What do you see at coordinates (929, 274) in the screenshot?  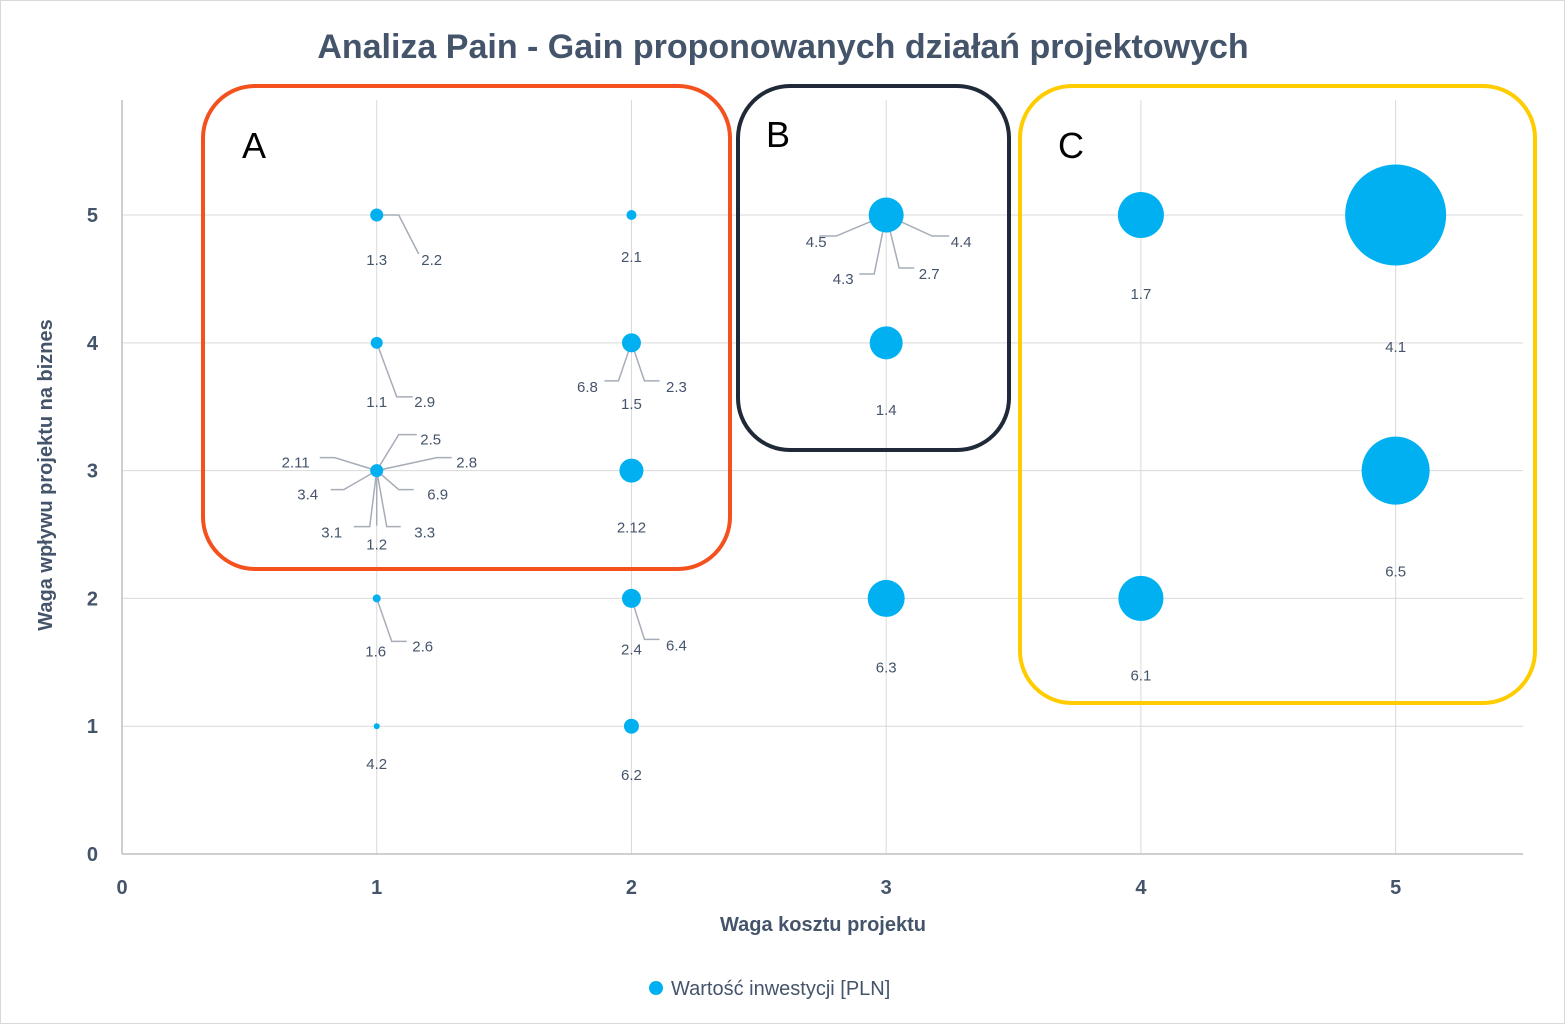 I see `data-label: 2.7` at bounding box center [929, 274].